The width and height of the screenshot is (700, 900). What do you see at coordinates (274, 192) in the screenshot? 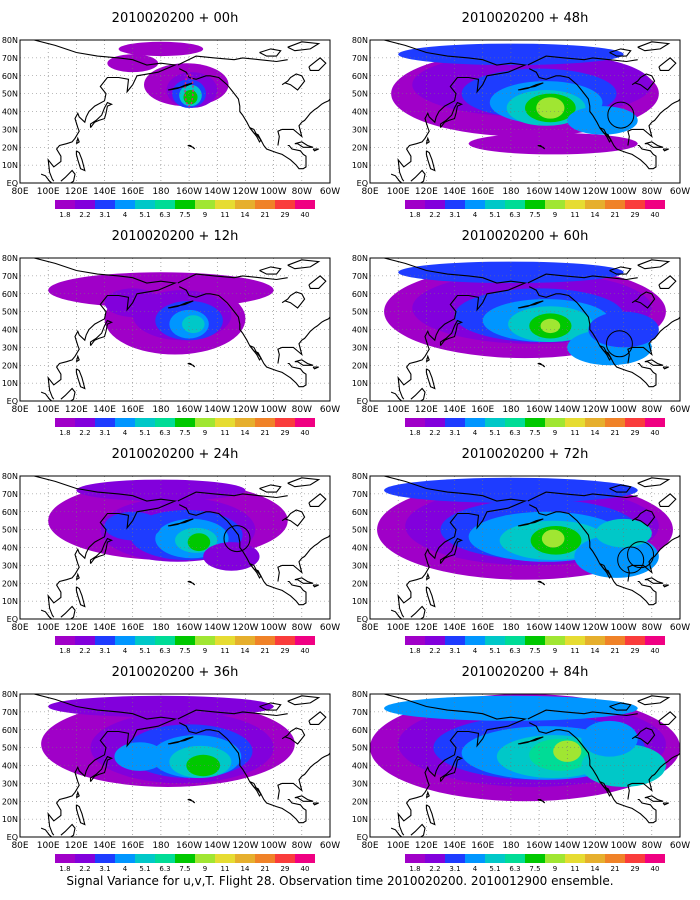
I see `lon-label: 100W` at bounding box center [274, 192].